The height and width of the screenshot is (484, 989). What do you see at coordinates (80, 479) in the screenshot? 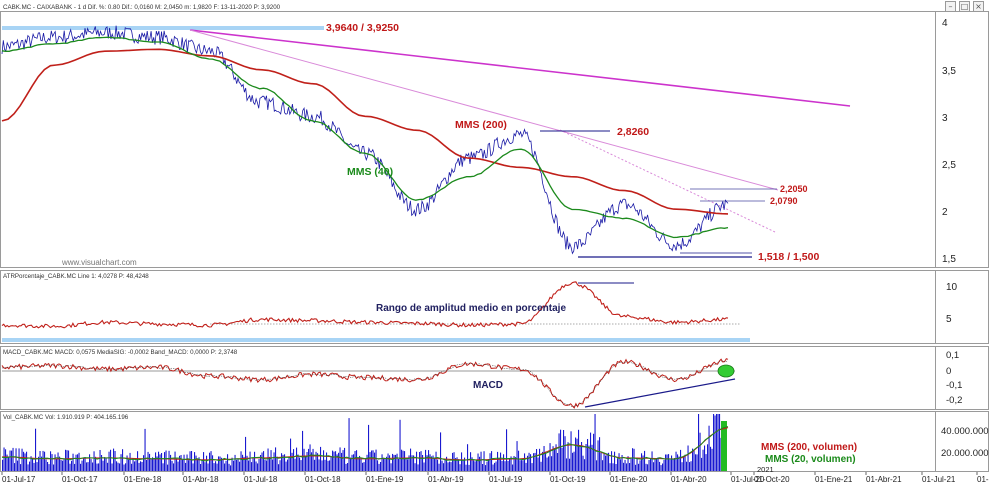
I see `x-tick-label: 01-Oct-17` at bounding box center [80, 479].